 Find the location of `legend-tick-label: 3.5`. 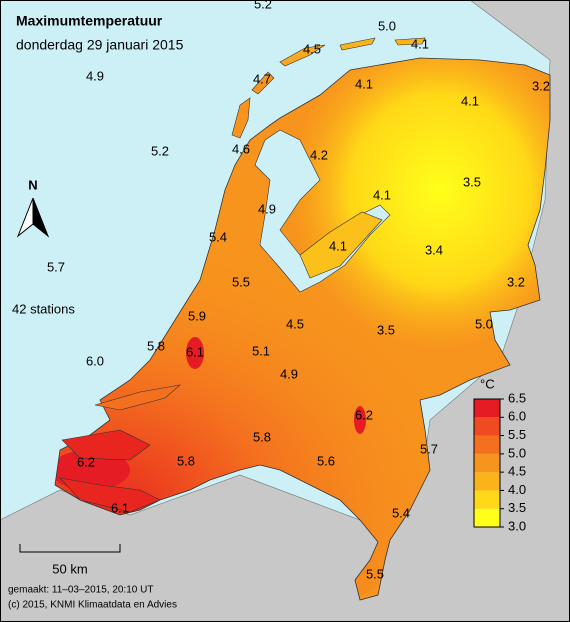

legend-tick-label: 3.5 is located at coordinates (517, 507).